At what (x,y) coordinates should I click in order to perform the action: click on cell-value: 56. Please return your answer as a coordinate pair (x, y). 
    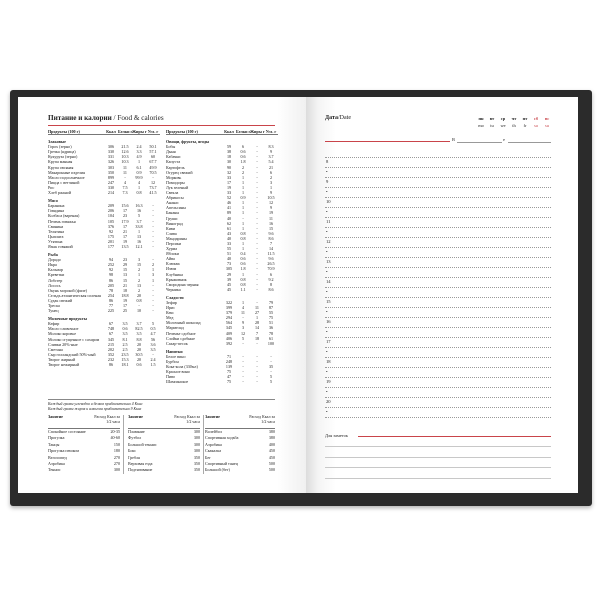
    Looking at the image, I should click on (153, 339).